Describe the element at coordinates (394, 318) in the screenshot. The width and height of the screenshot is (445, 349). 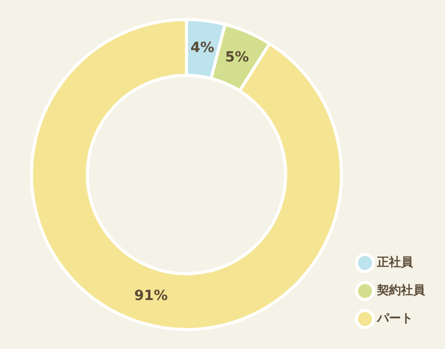
I see `legend-label: パート` at that location.